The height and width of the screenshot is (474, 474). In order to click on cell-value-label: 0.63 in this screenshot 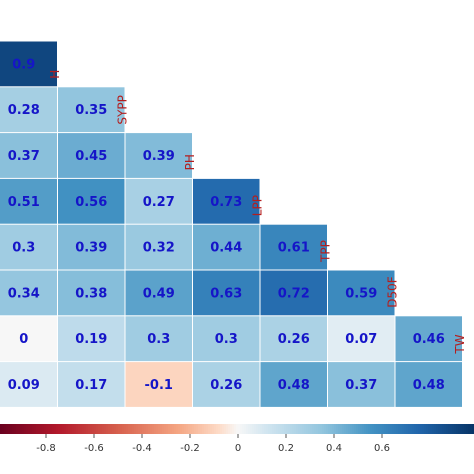, I will do `click(226, 293)`.